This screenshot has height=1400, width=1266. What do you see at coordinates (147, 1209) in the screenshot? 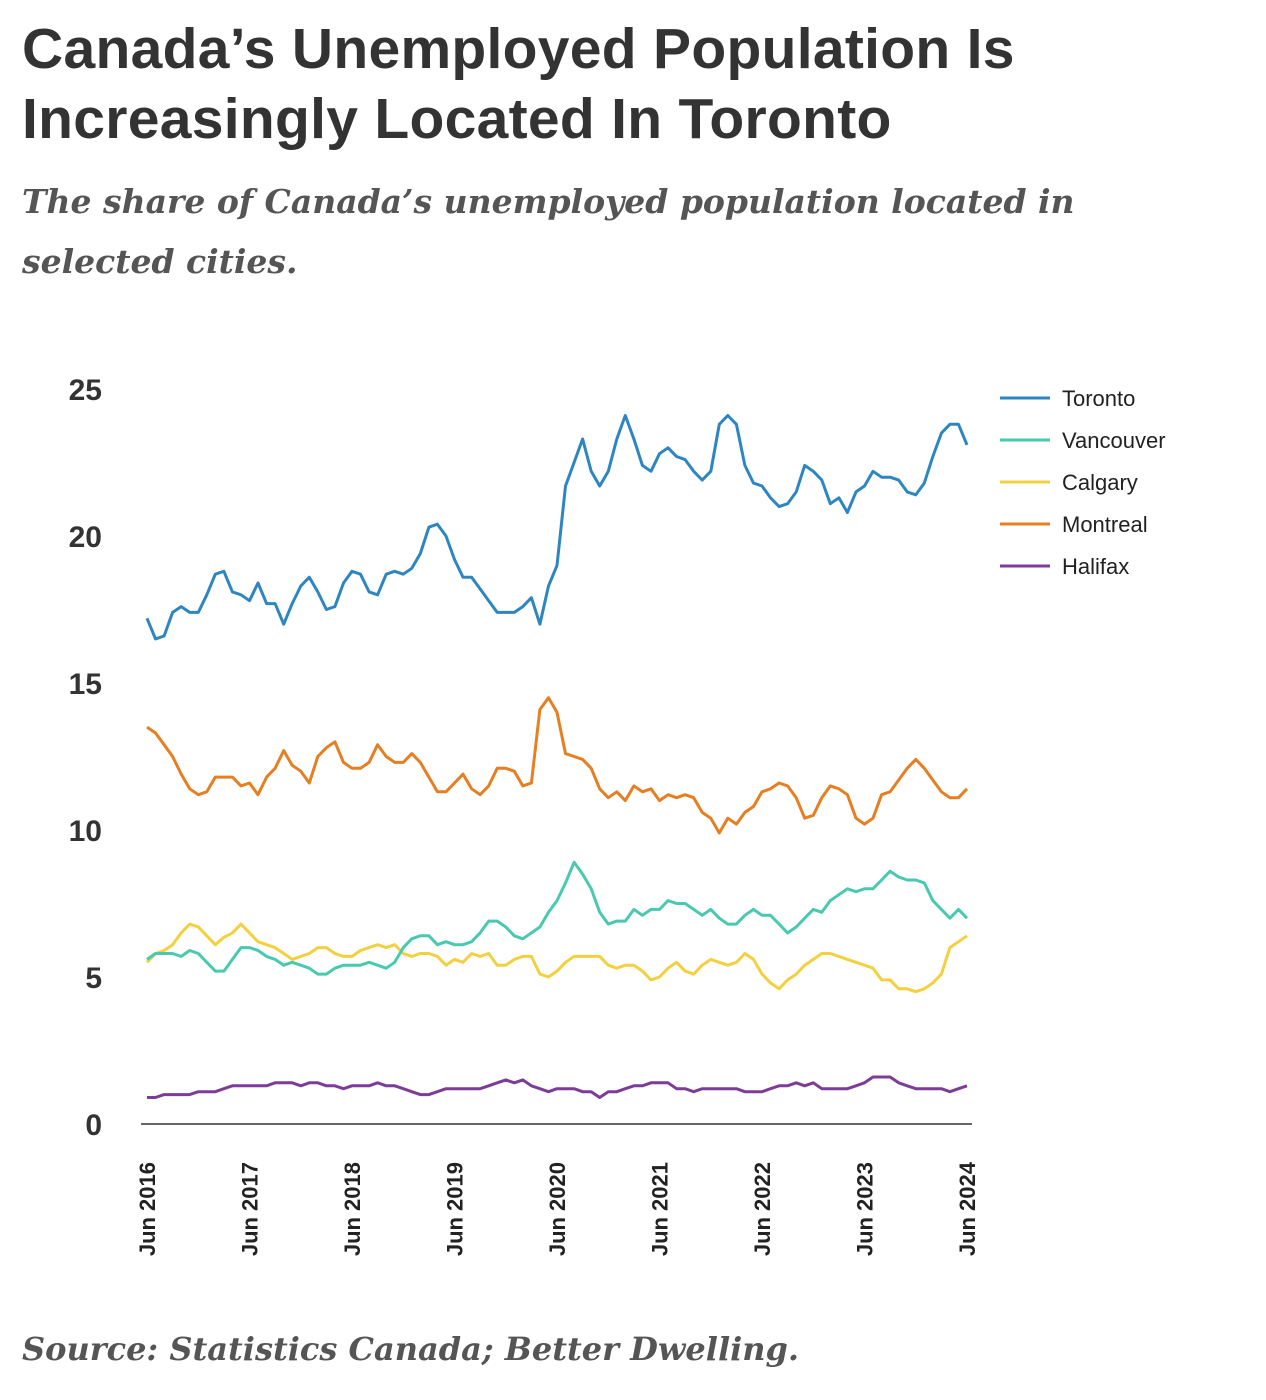
I see `x-tick-label: Jun 2016` at bounding box center [147, 1209].